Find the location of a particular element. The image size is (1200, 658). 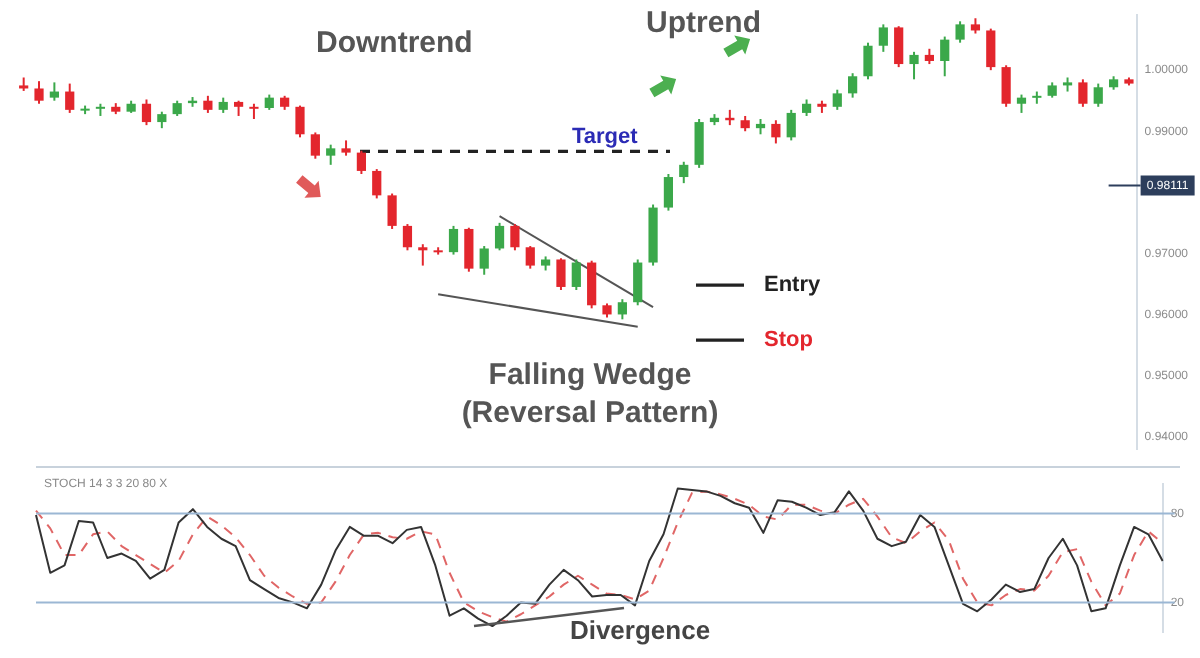

annotation: Divergence is located at coordinates (640, 630).